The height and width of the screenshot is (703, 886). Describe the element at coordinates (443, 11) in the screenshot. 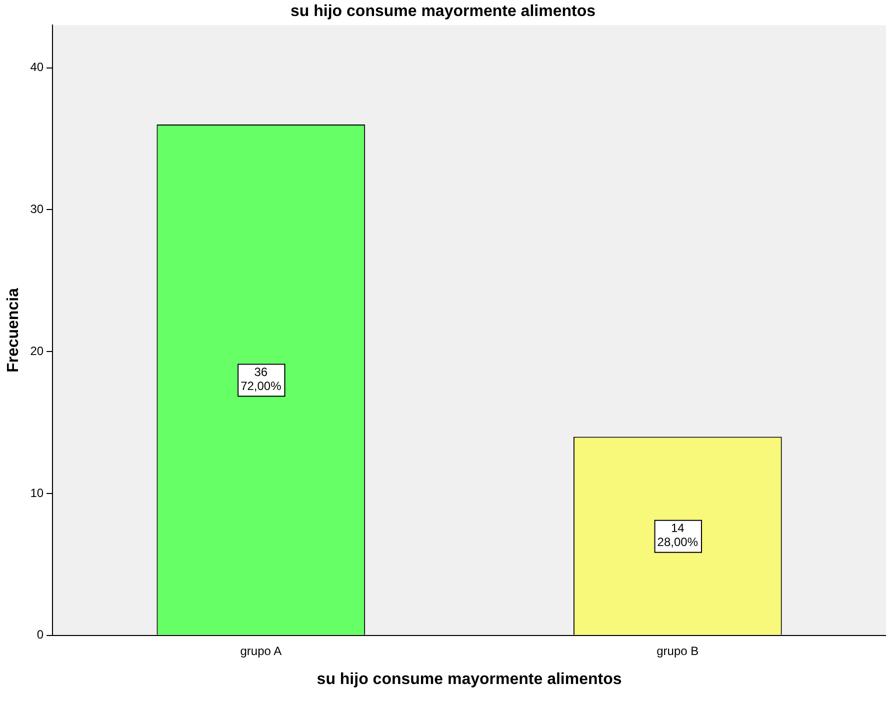

I see `chart-title: su hijo consume mayormente alimentos` at that location.